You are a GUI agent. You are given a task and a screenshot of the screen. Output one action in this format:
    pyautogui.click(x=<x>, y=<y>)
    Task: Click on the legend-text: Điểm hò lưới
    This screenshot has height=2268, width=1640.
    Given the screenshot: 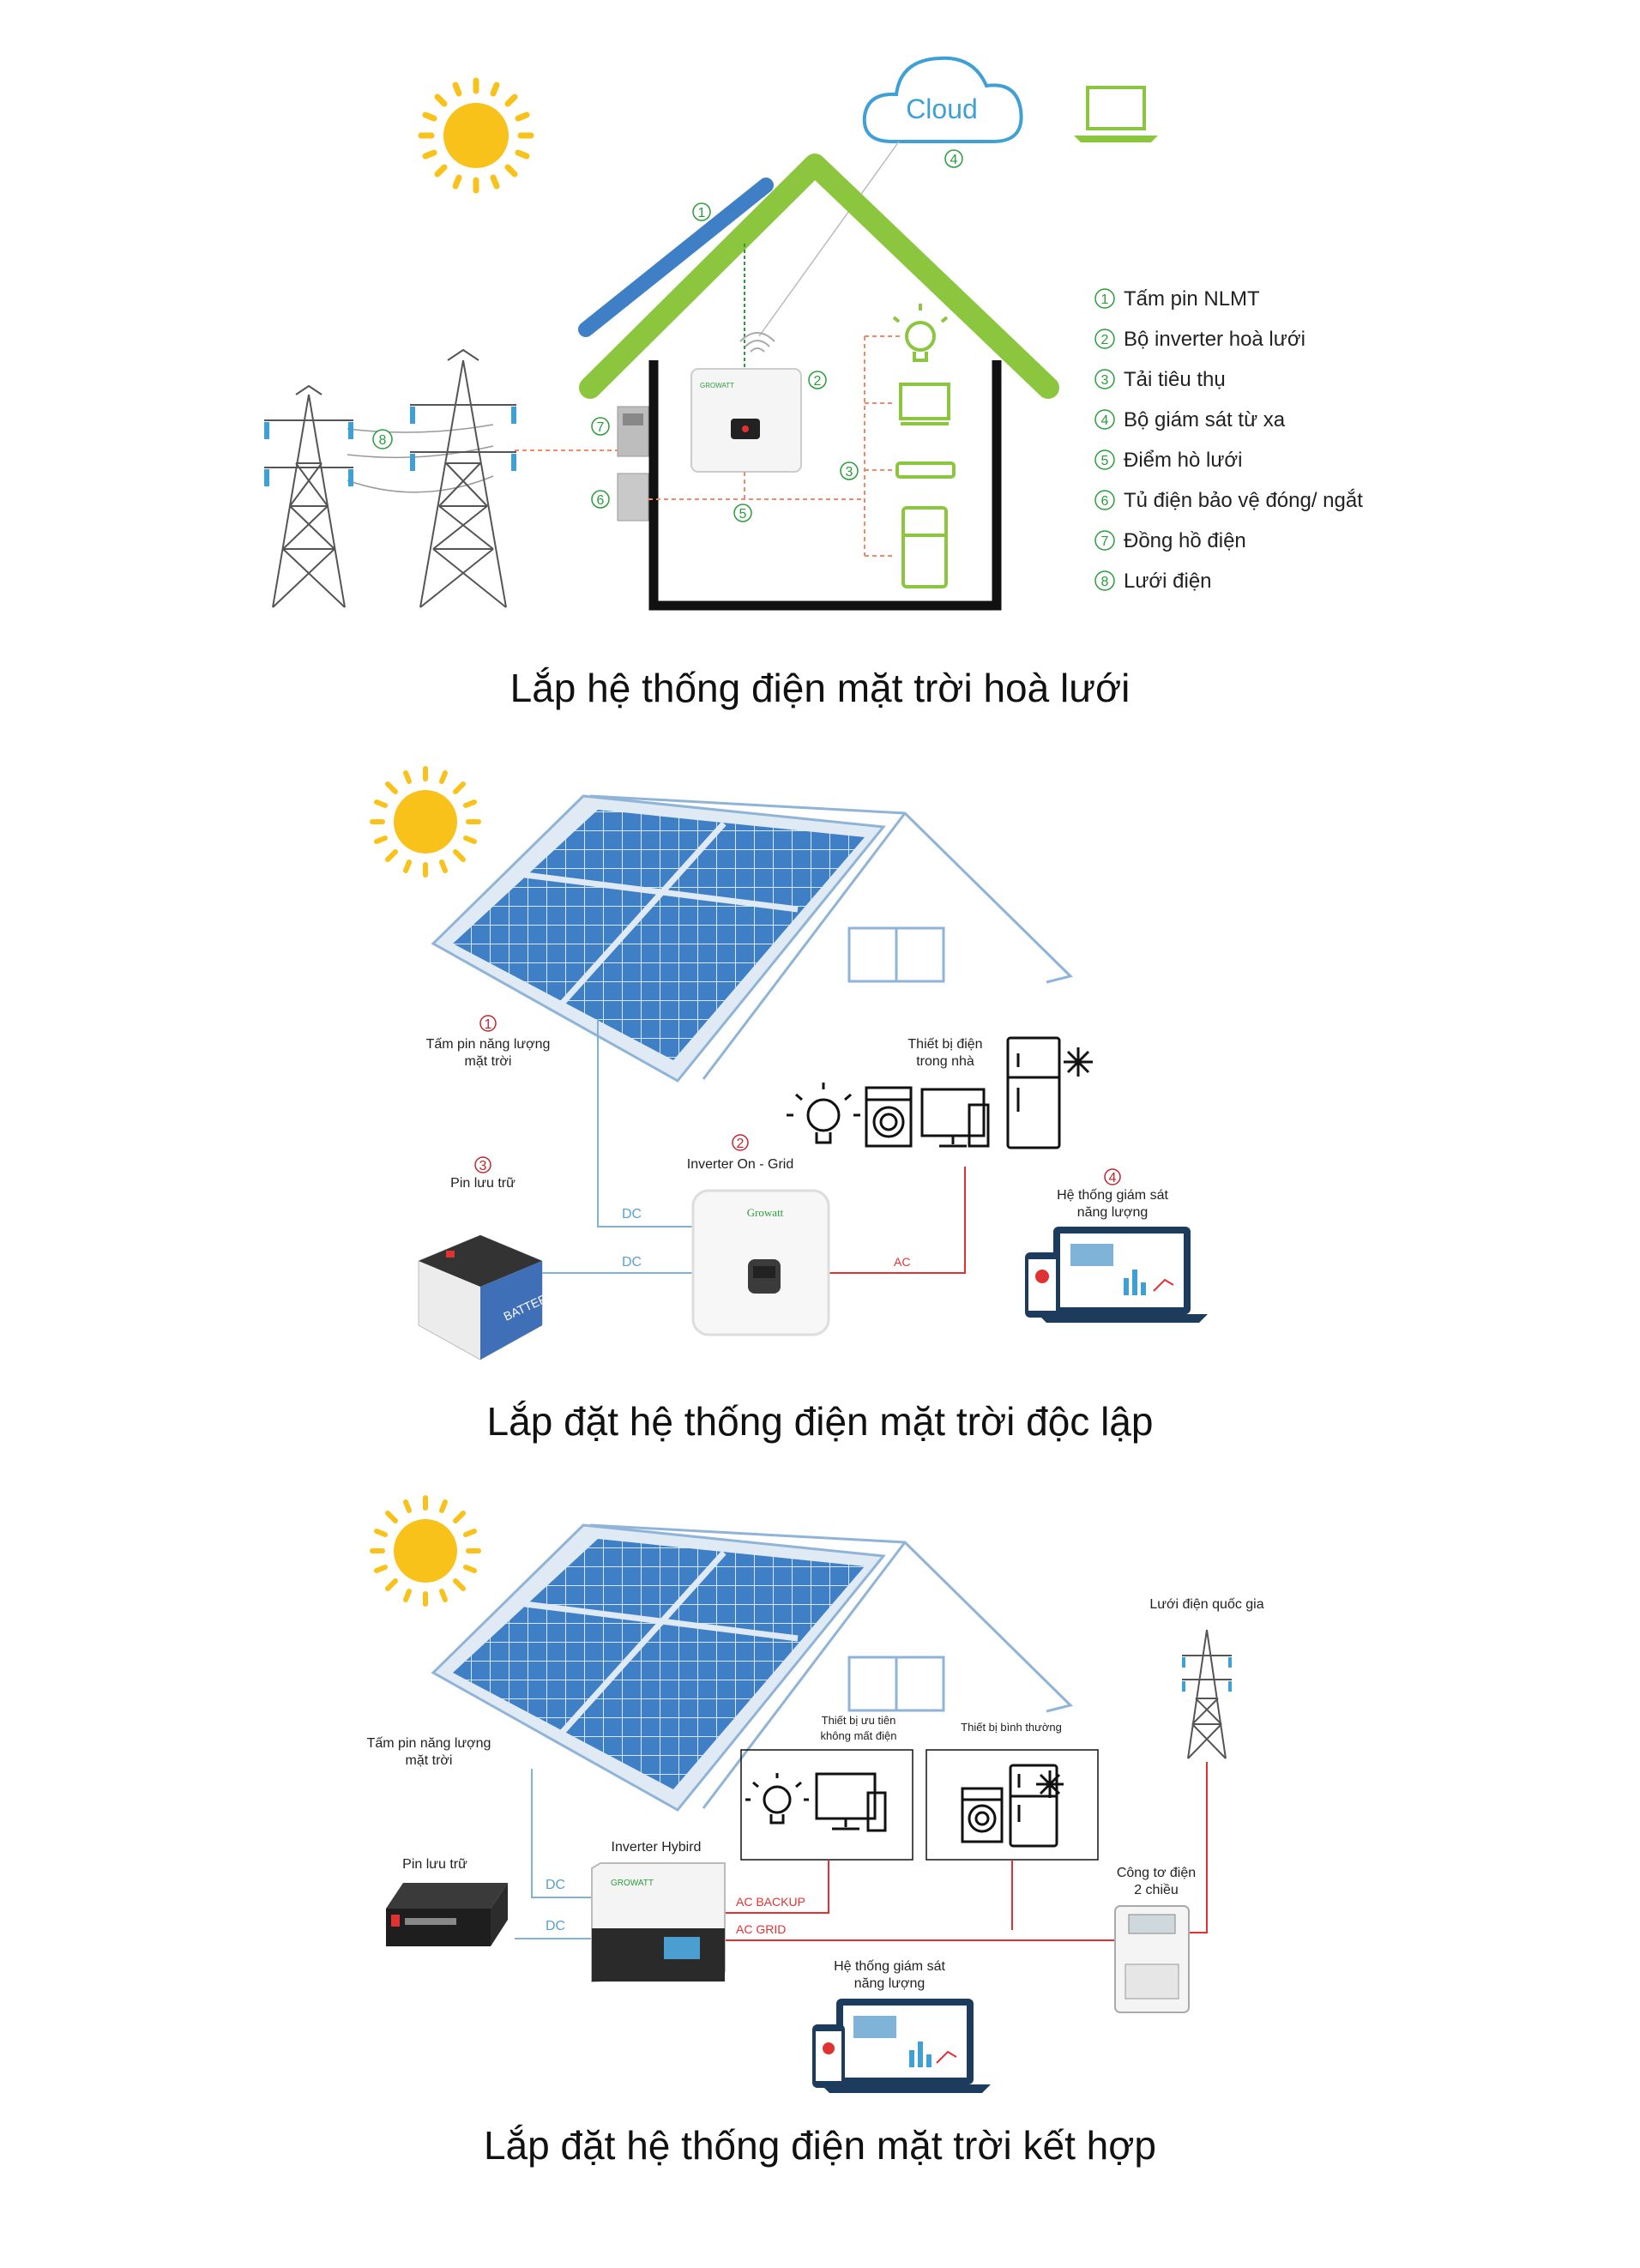 What is the action you would take?
    pyautogui.click(x=1183, y=460)
    